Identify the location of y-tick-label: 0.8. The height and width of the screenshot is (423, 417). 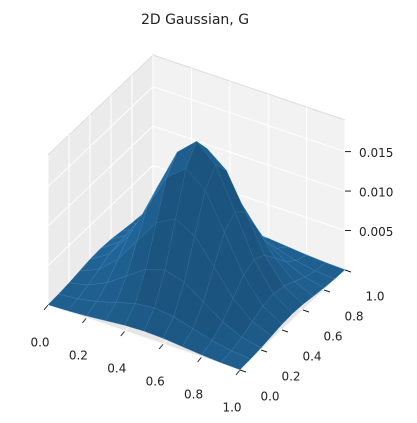
(353, 317).